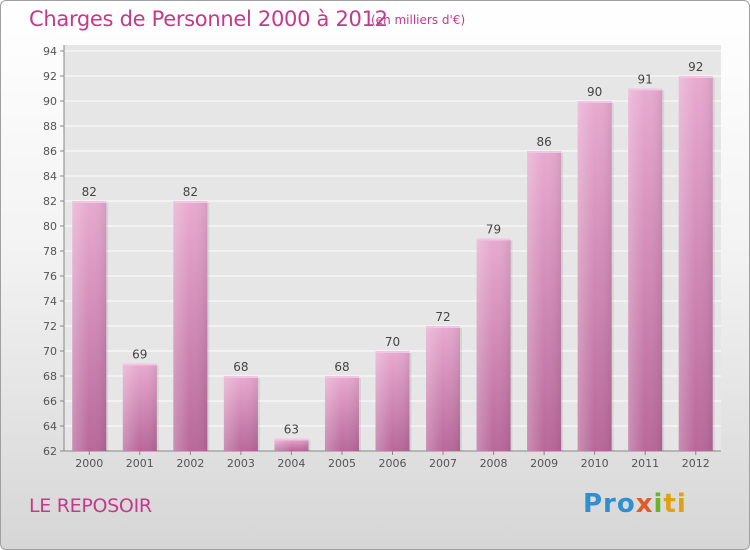 This screenshot has height=550, width=750. I want to click on y-tick-label: 80, so click(50, 226).